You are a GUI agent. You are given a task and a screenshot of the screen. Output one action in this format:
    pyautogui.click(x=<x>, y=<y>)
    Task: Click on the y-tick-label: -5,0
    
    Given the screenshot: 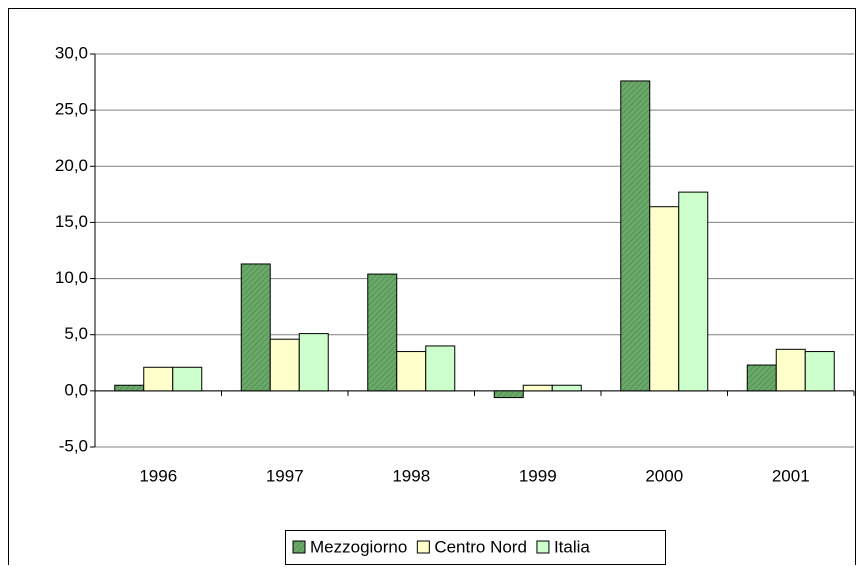 What is the action you would take?
    pyautogui.click(x=73, y=445)
    